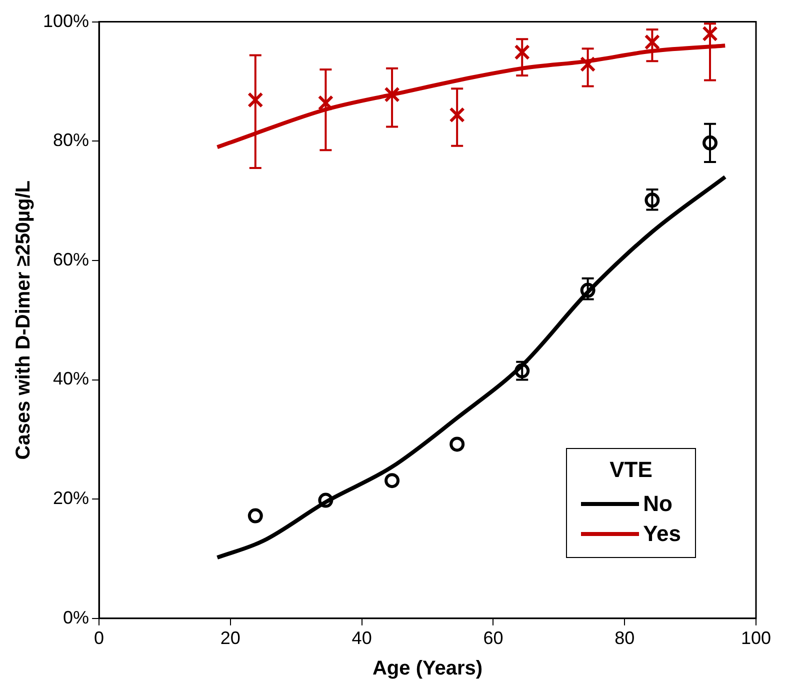 This screenshot has height=693, width=789. Describe the element at coordinates (756, 638) in the screenshot. I see `x-tick-label: 100` at that location.